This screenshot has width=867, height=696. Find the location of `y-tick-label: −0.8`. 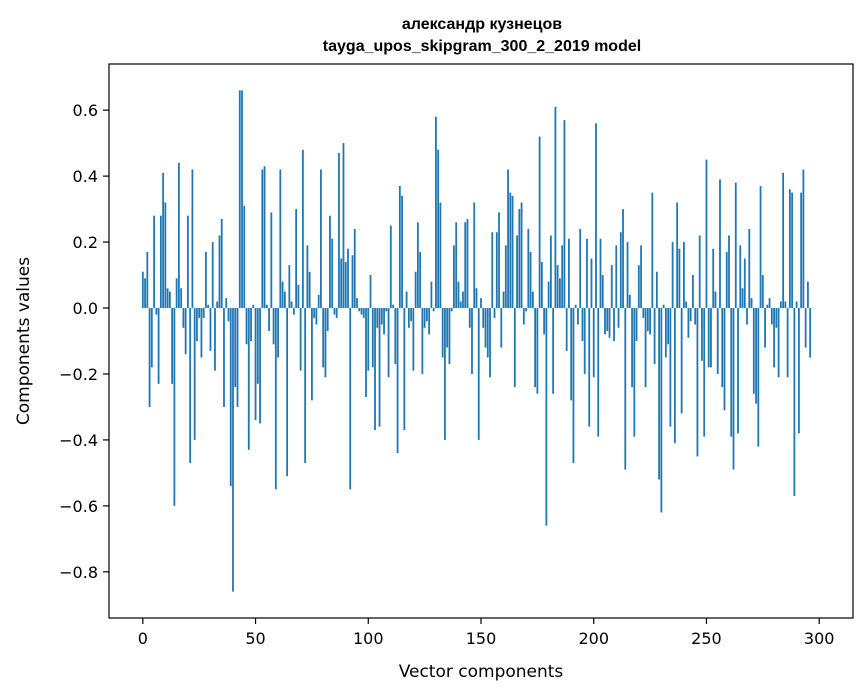

y-tick-label: −0.8 is located at coordinates (78, 572).